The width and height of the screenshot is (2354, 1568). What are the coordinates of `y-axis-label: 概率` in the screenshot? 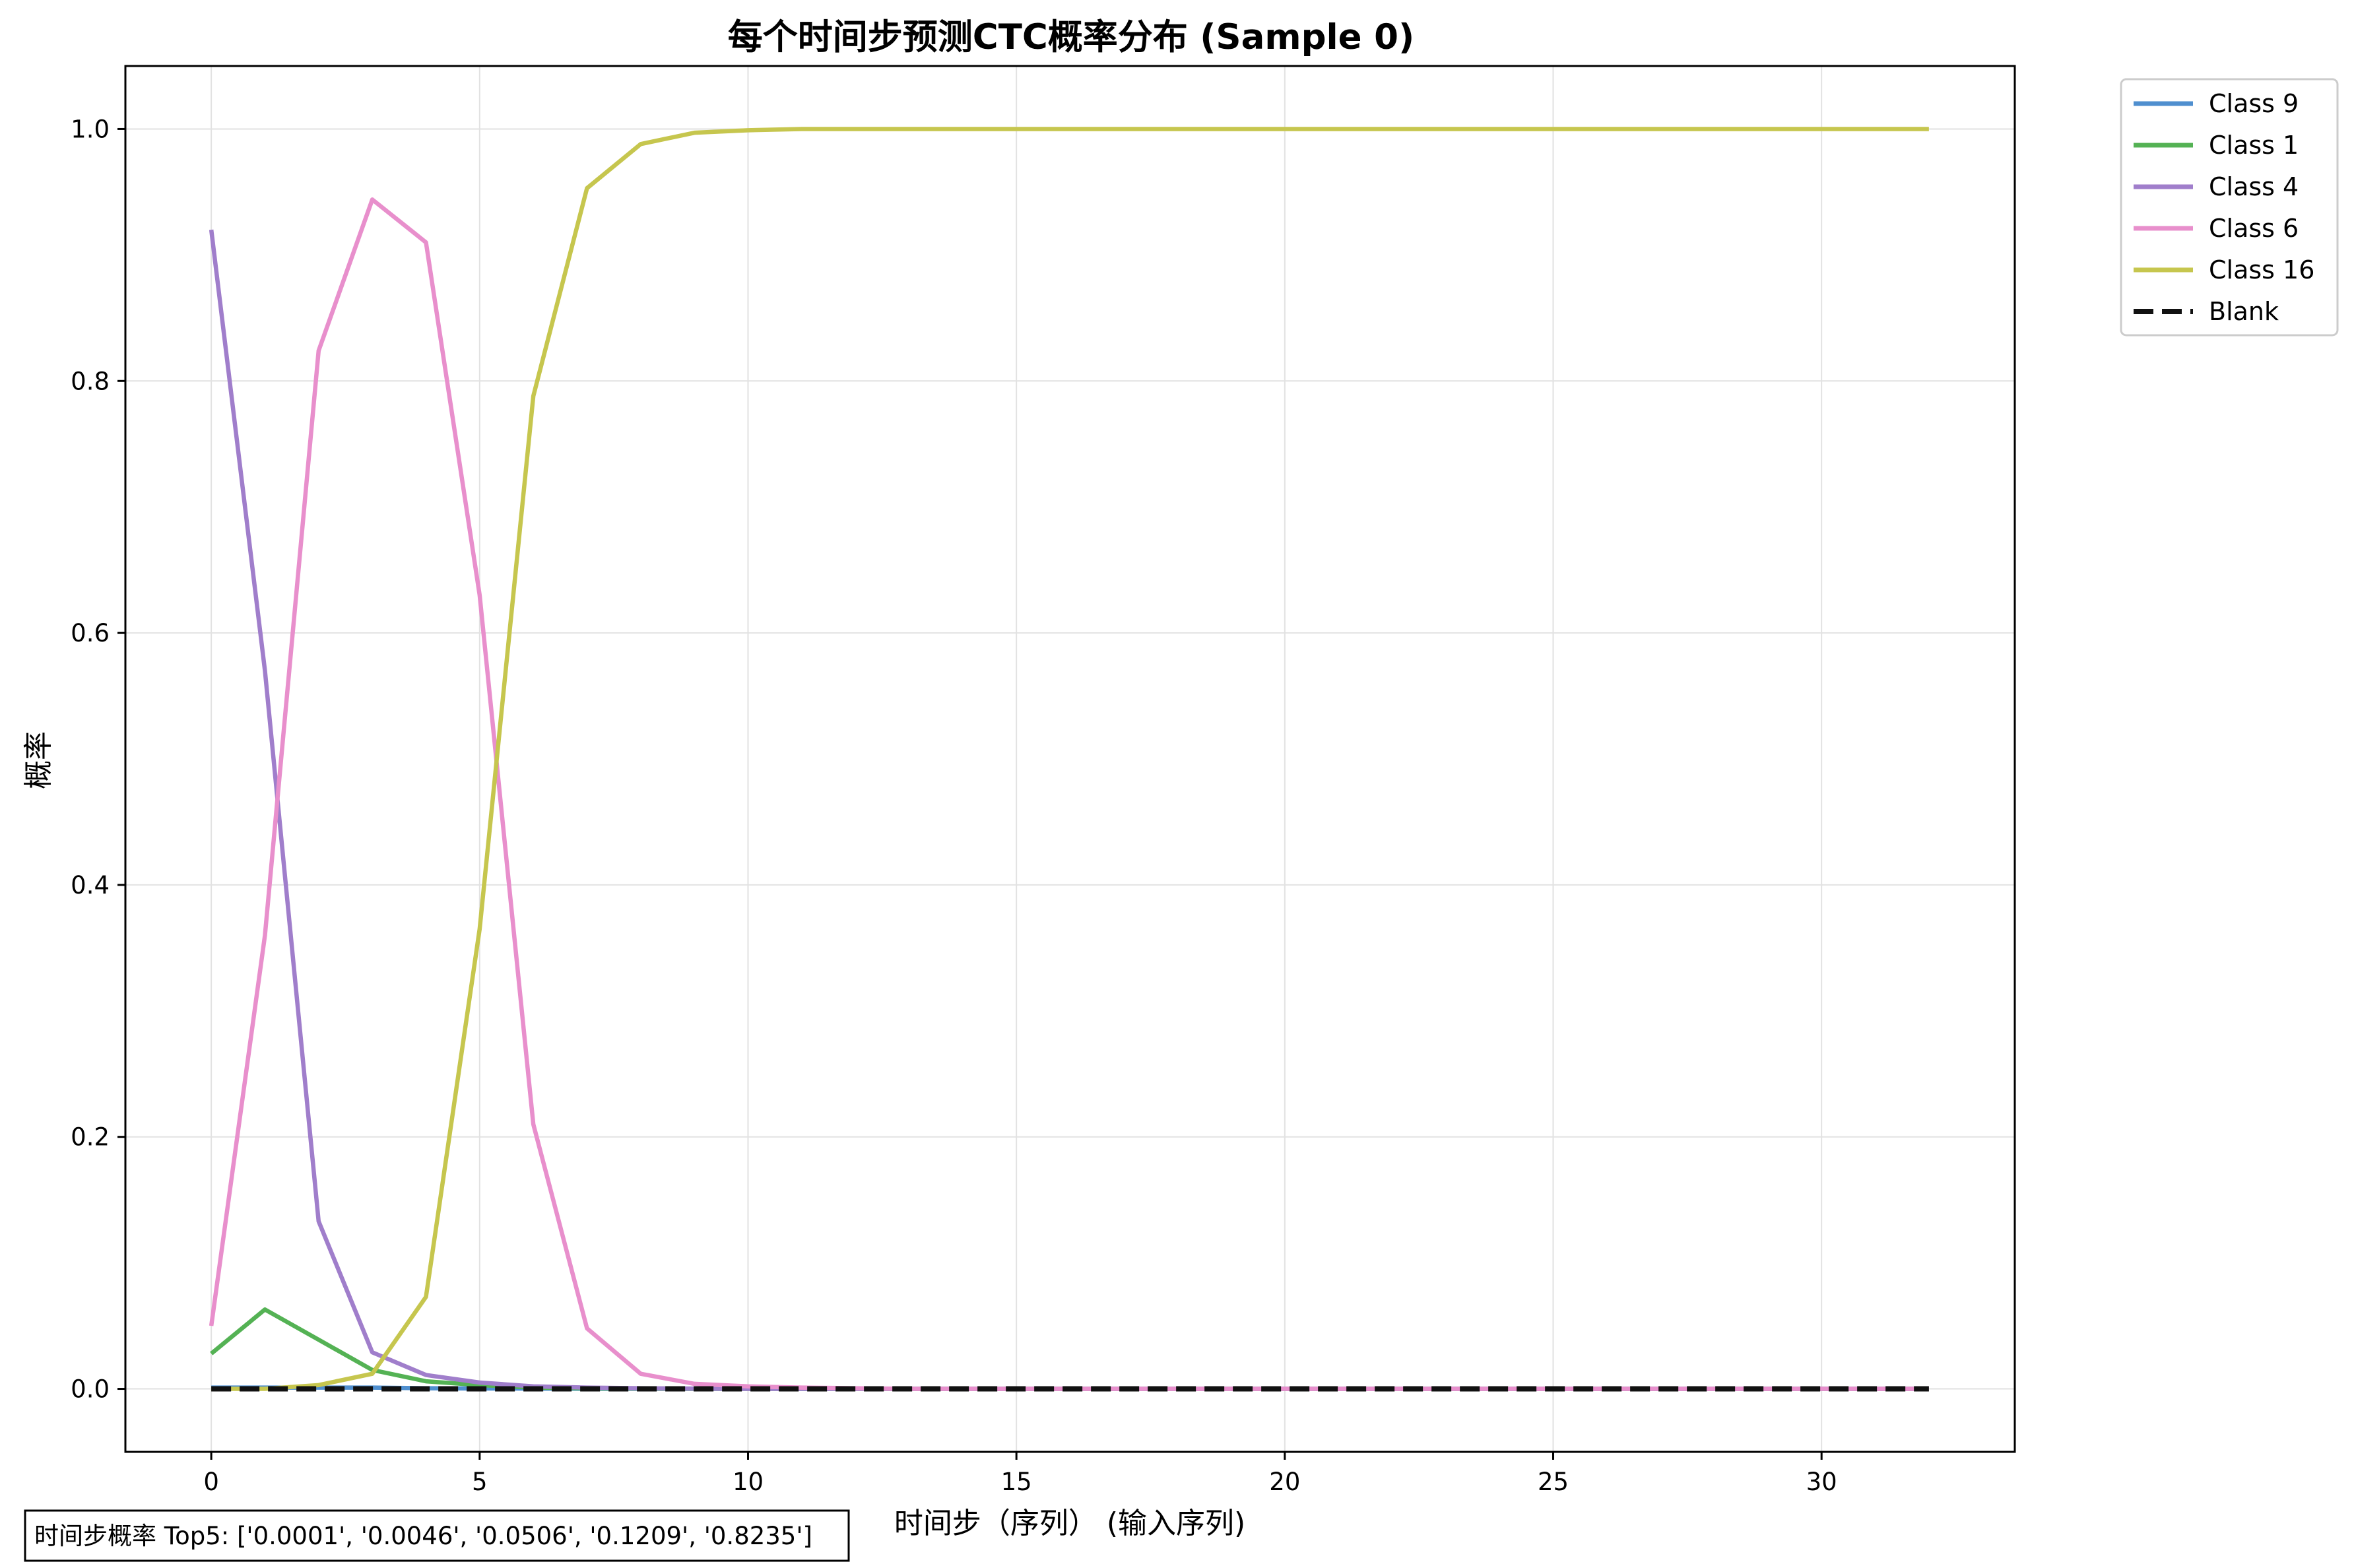 It's located at (38, 760).